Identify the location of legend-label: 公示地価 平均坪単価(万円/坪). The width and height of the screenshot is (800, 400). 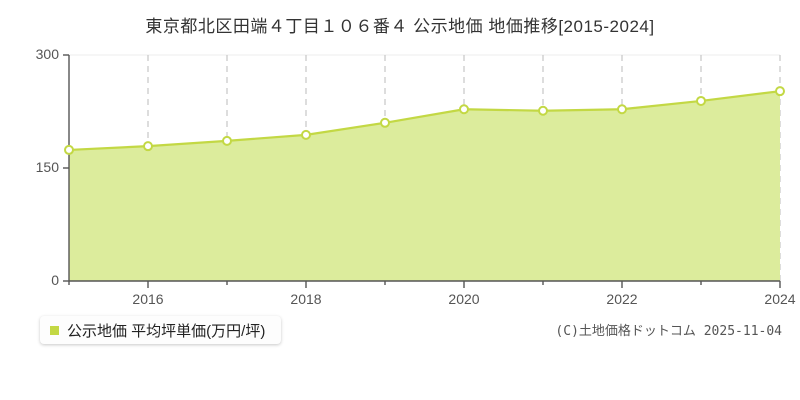
(166, 331).